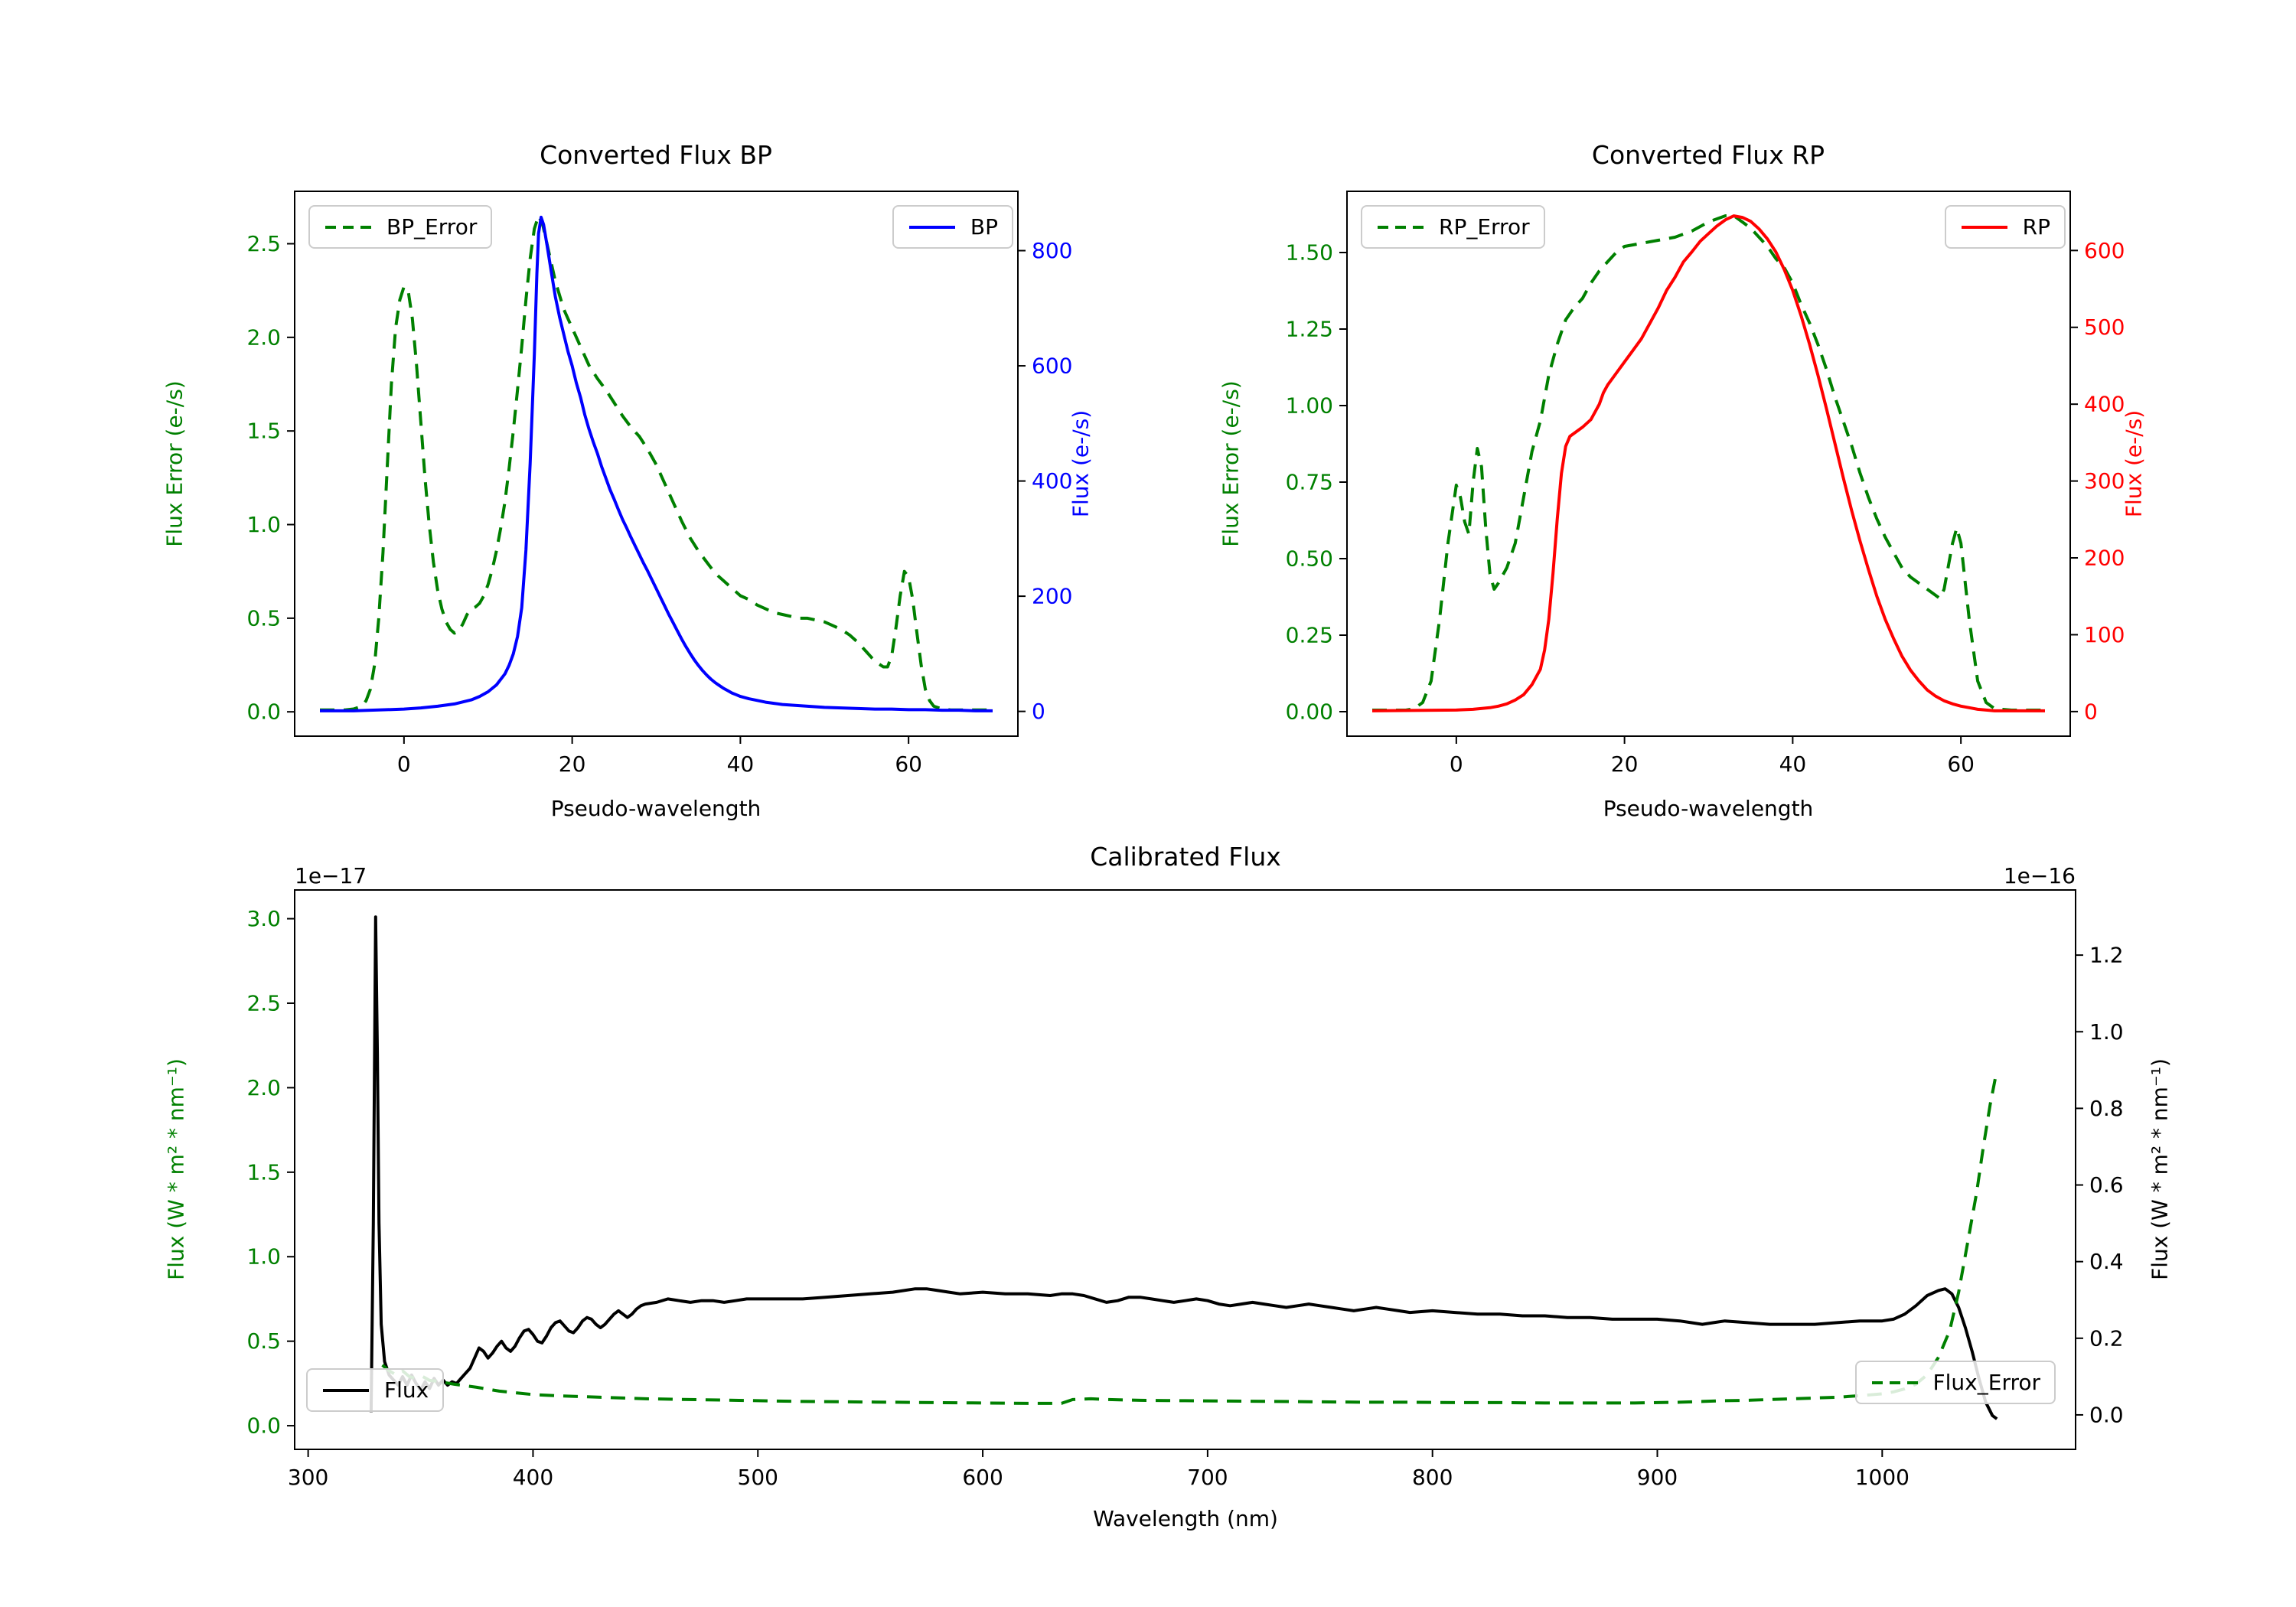 This screenshot has height=1607, width=2296. Describe the element at coordinates (1894, 1382) in the screenshot. I see `flux-error-legend-line-icon` at that location.